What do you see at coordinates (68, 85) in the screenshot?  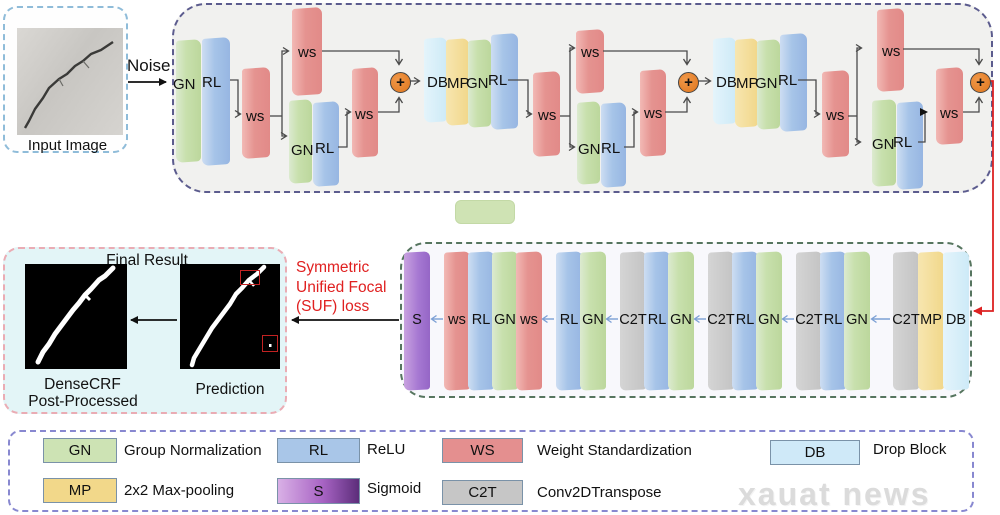 I see `crack-texture` at bounding box center [68, 85].